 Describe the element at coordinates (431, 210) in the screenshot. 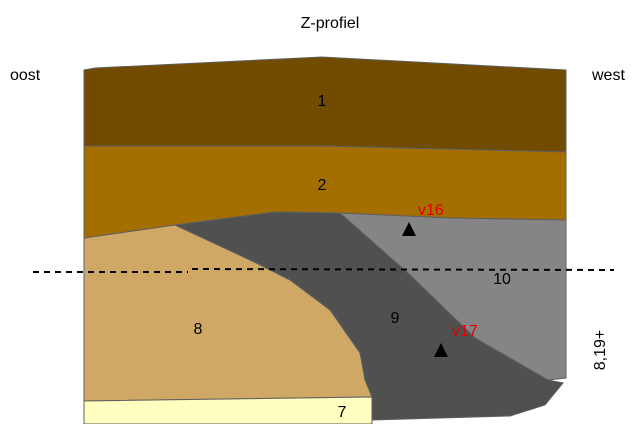

I see `find-v16-label: v16` at that location.